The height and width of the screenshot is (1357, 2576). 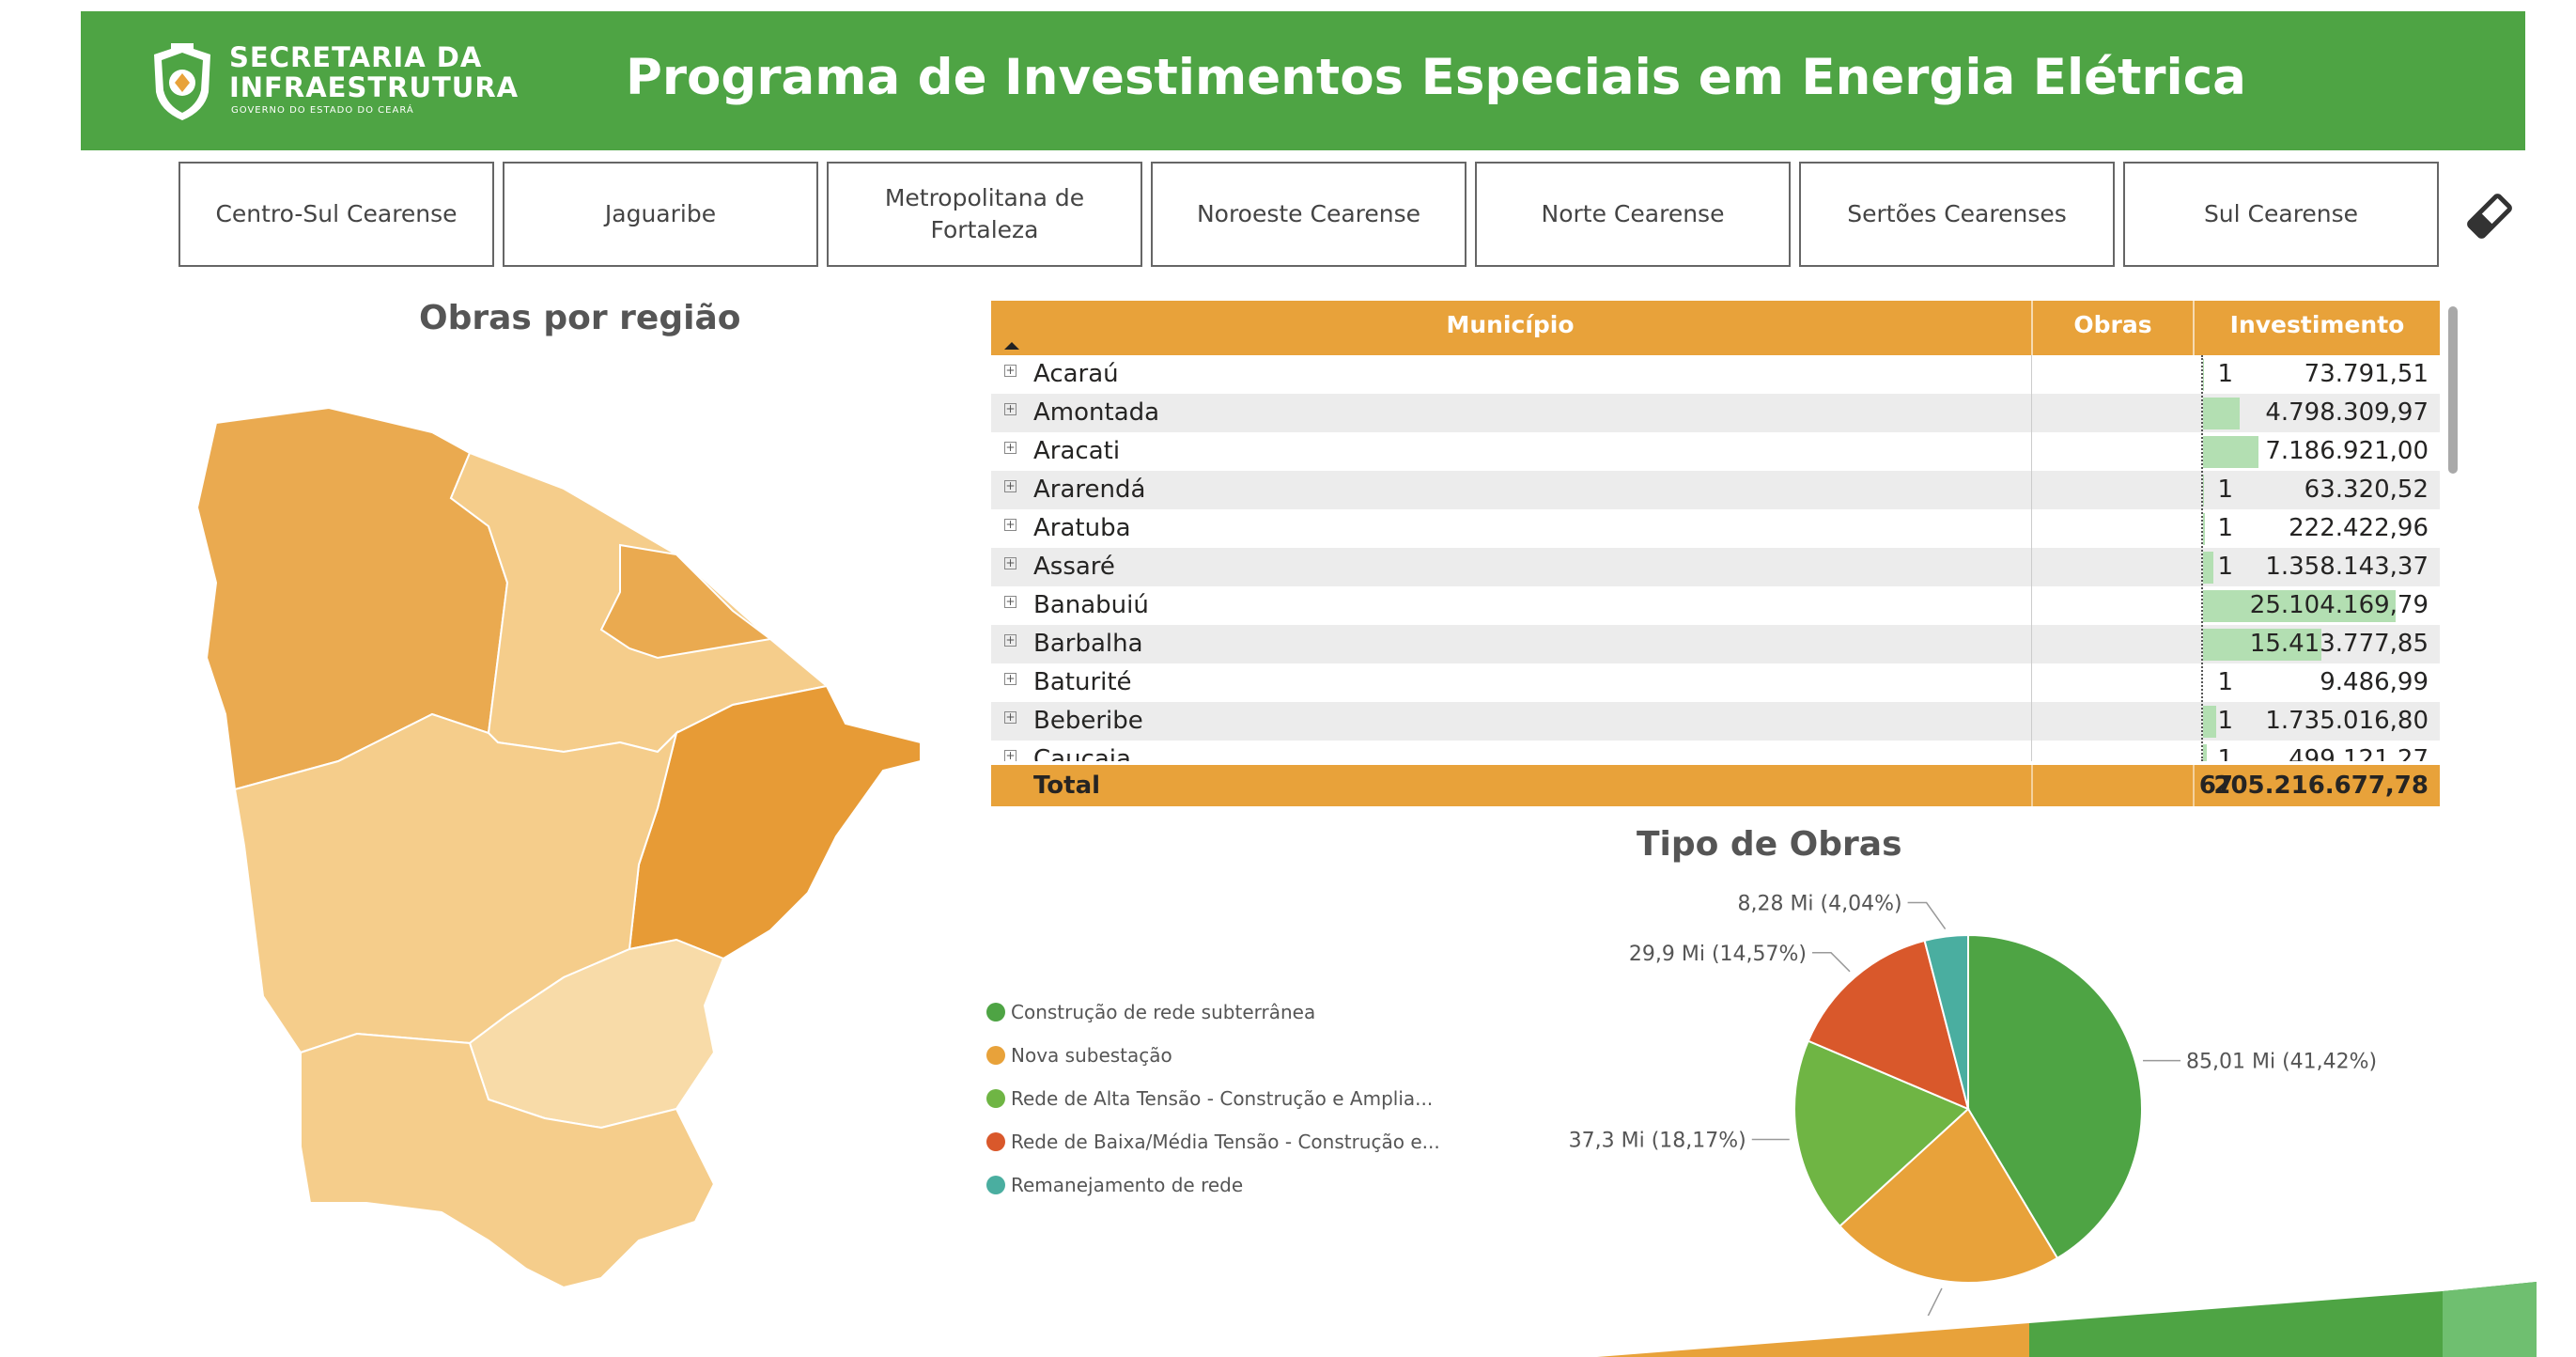 I want to click on cell-investimento: 7.186.921,00, so click(x=2347, y=451).